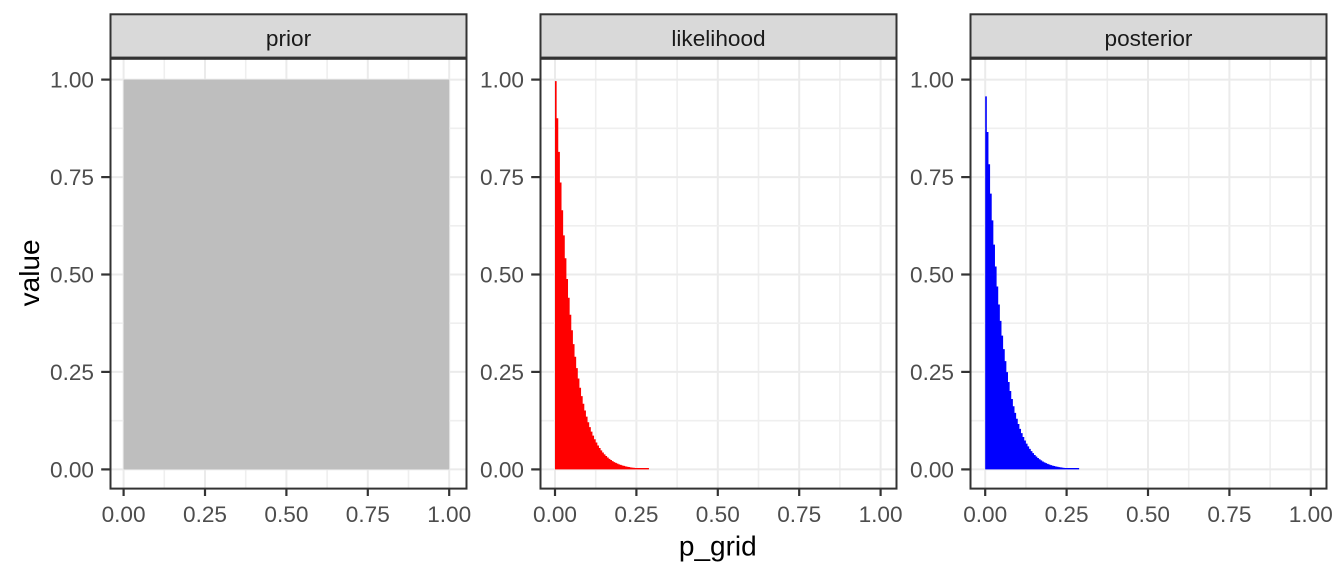 The height and width of the screenshot is (581, 1344). Describe the element at coordinates (718, 38) in the screenshot. I see `svg-text: likelihood` at that location.